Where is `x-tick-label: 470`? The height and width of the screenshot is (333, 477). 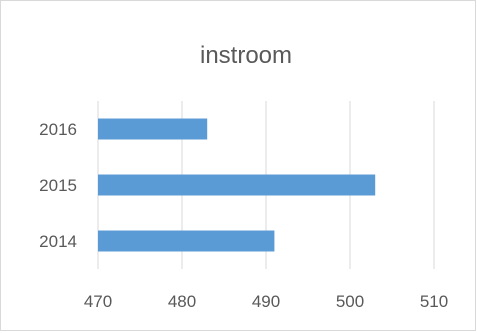 x-tick-label: 470 is located at coordinates (98, 301).